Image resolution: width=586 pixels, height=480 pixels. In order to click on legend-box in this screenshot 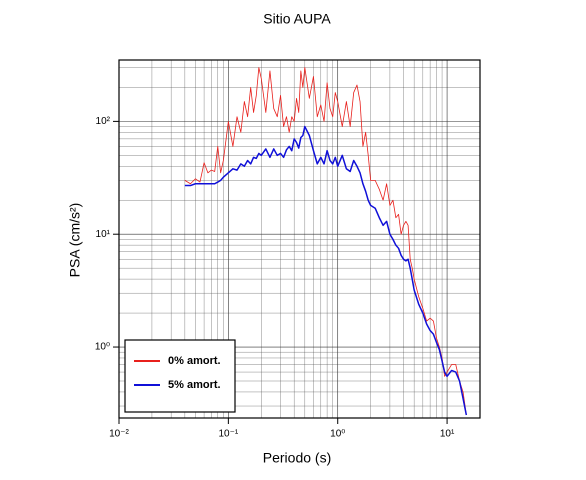, I will do `click(180, 376)`.